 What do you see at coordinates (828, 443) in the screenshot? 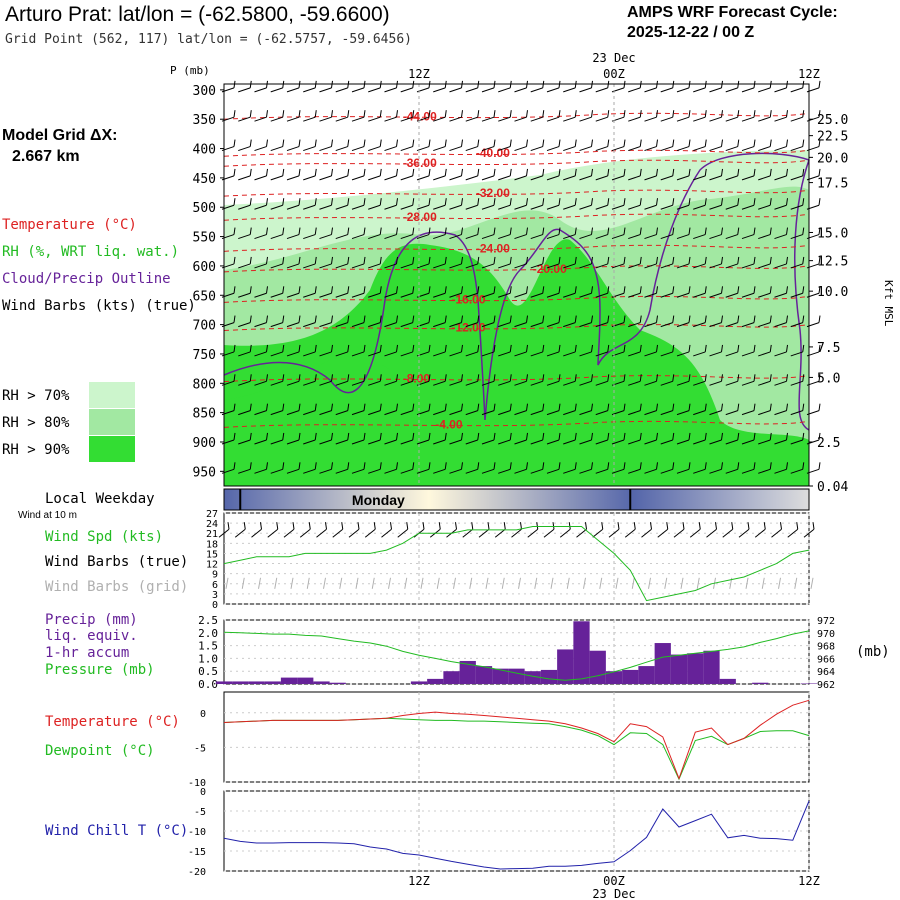
I see `kft-tick-label: 2.5` at bounding box center [828, 443].